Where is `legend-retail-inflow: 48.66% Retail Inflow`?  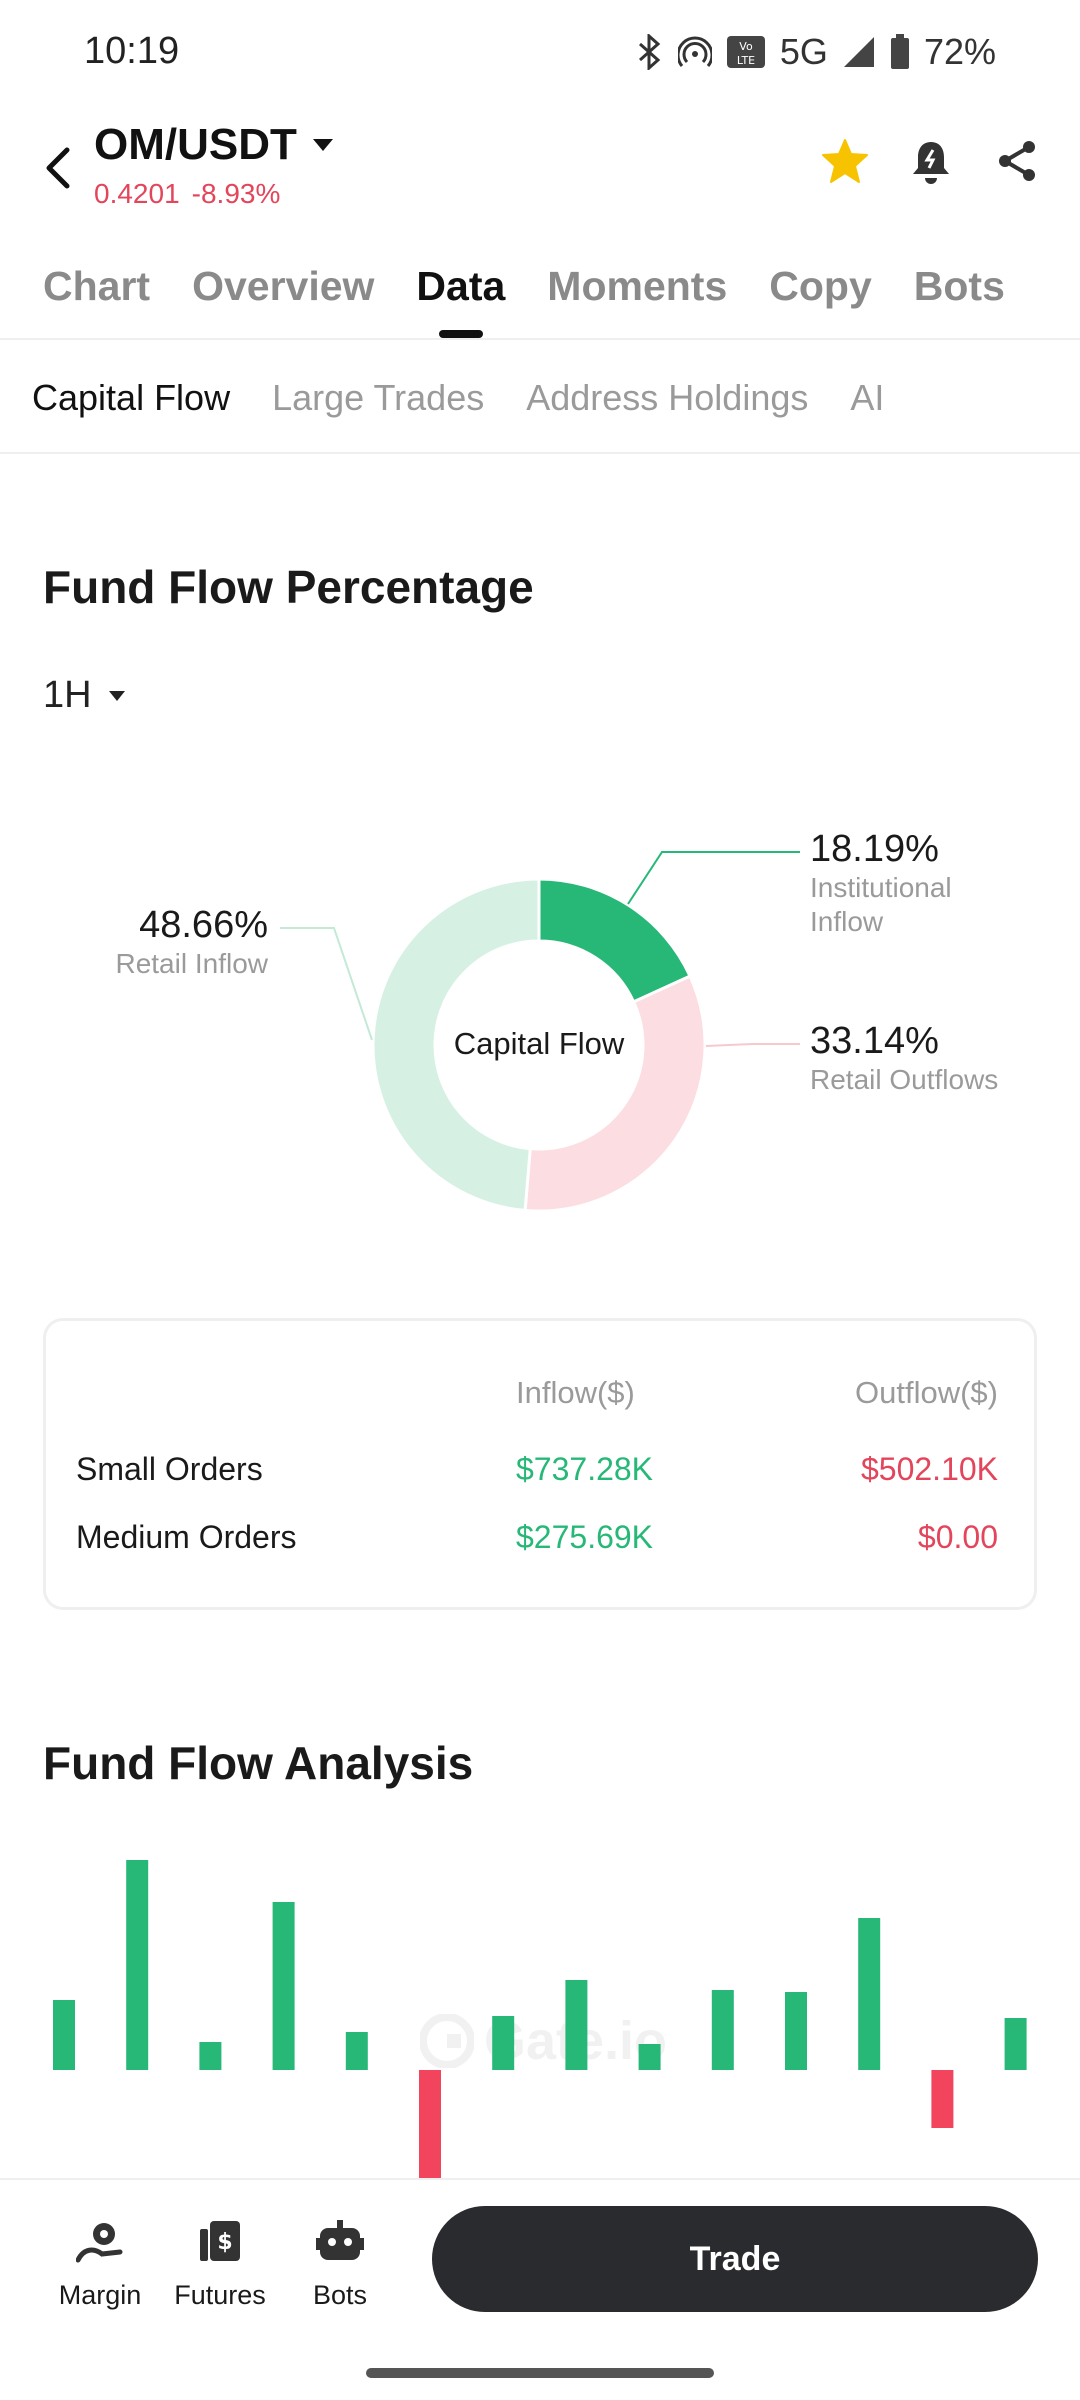 legend-retail-inflow: 48.66% Retail Inflow is located at coordinates (164, 942).